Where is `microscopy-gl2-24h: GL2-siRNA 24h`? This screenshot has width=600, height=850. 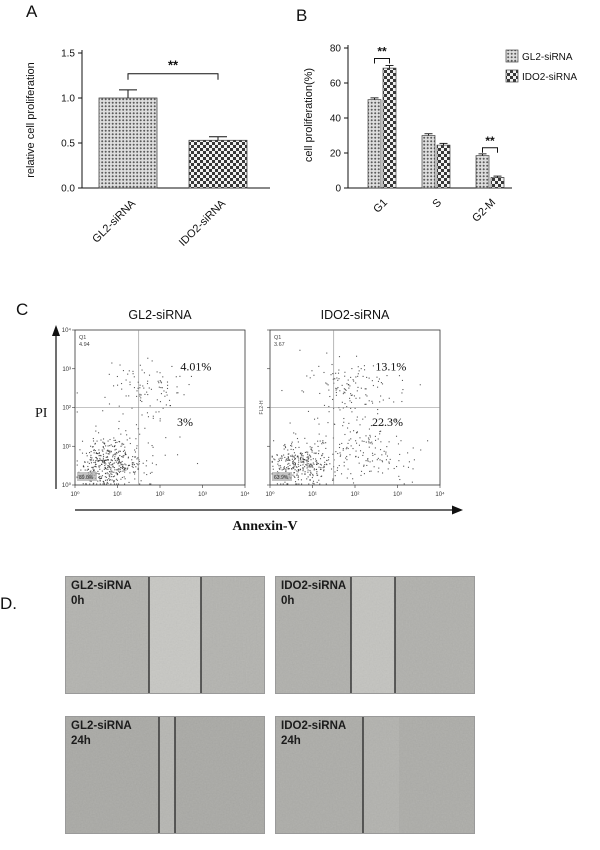
microscopy-gl2-24h: GL2-siRNA 24h is located at coordinates (165, 775).